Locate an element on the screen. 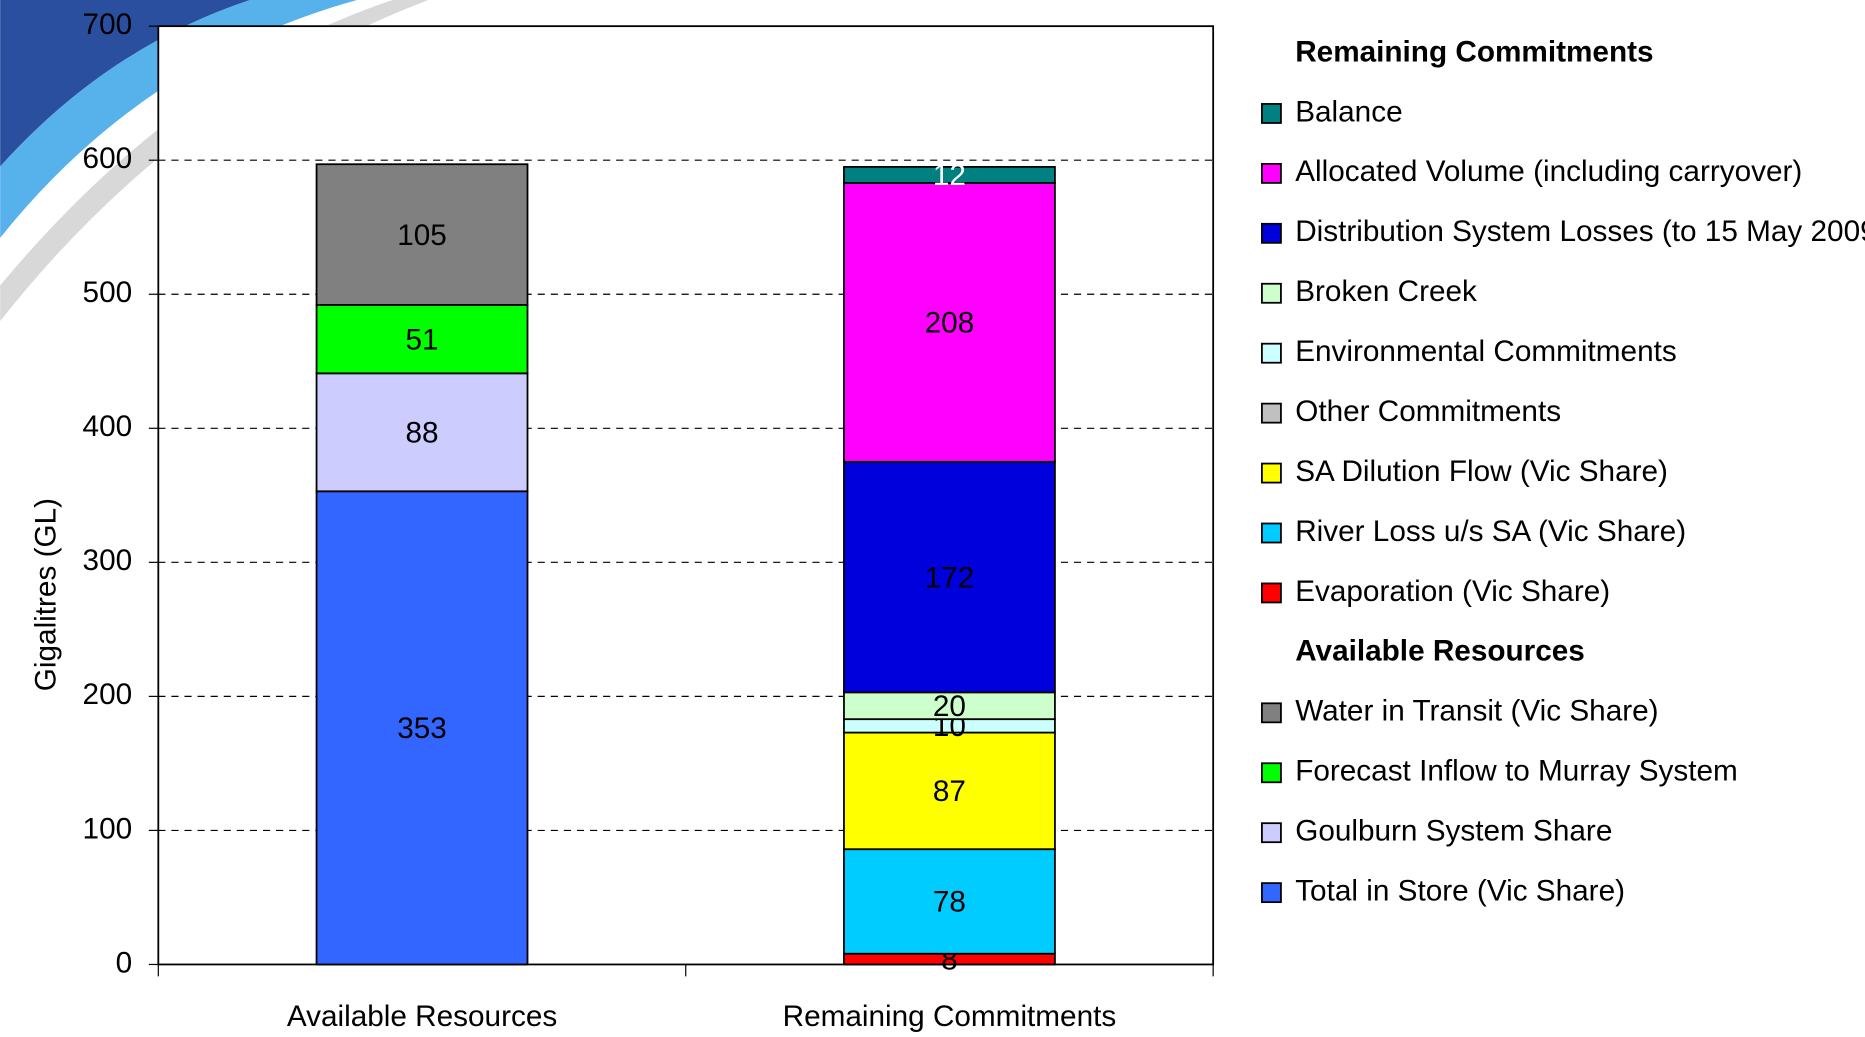  x-tick-label: Available Resources is located at coordinates (422, 1016).